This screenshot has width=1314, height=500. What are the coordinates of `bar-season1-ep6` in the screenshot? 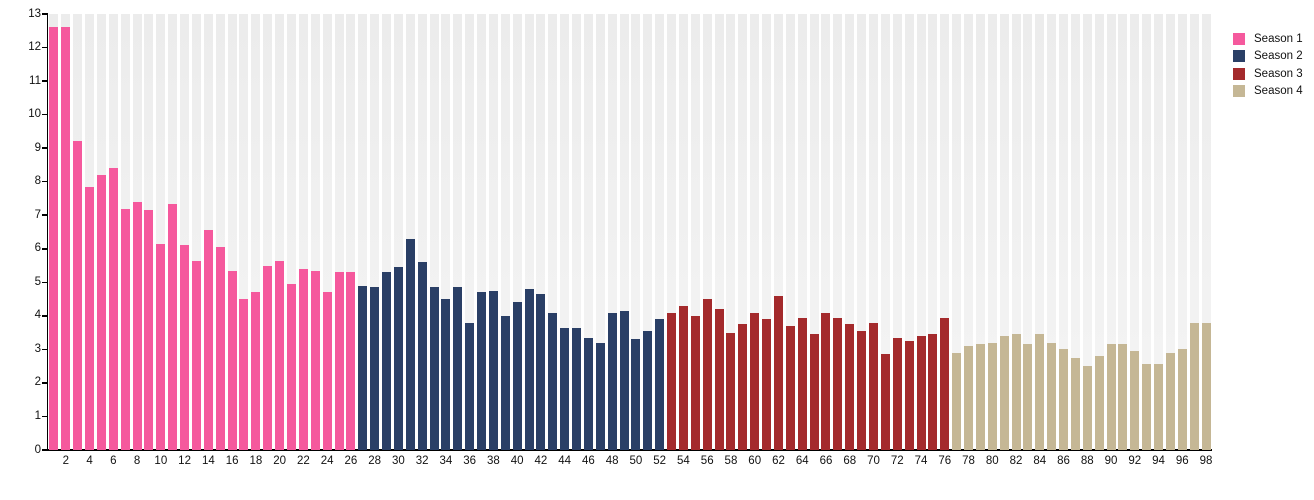 It's located at (113, 309).